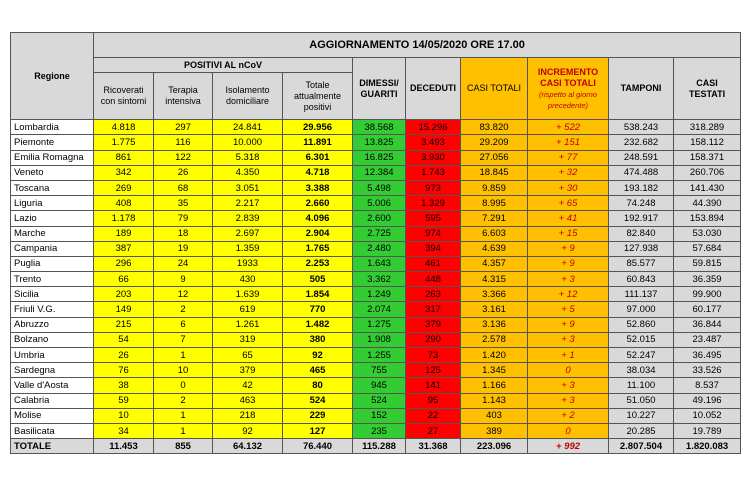  Describe the element at coordinates (247, 415) in the screenshot. I see `value-cell: 218` at that location.